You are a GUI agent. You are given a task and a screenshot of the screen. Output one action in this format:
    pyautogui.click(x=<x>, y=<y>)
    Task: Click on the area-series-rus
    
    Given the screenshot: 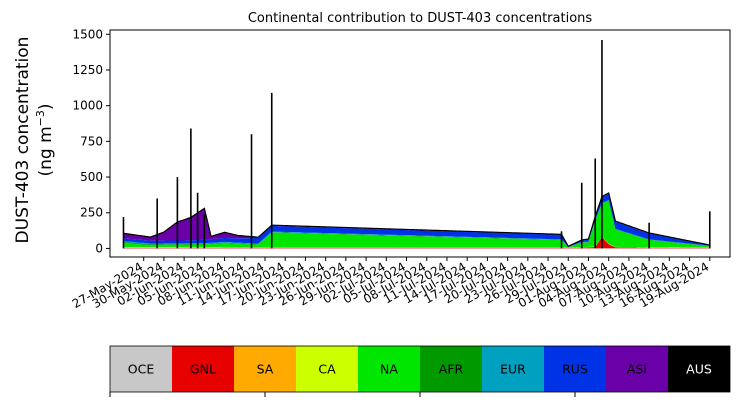 What is the action you would take?
    pyautogui.click(x=416, y=220)
    